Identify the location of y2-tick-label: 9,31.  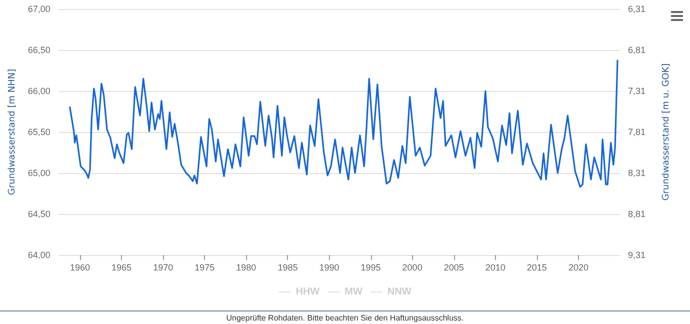
(637, 255).